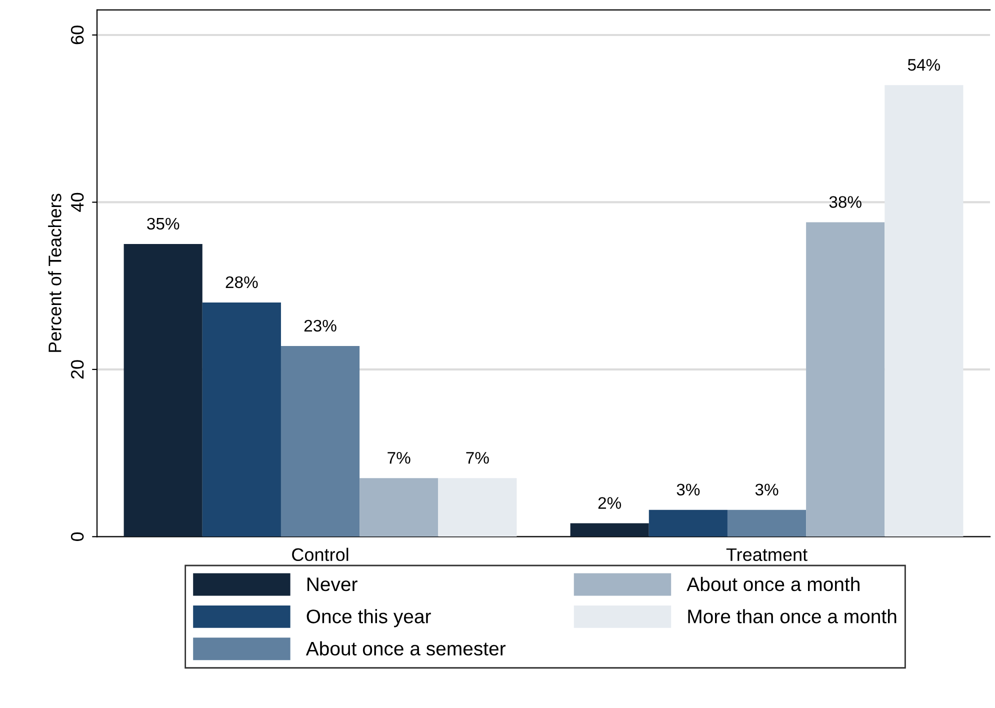 The width and height of the screenshot is (995, 708). I want to click on y-tick-label: 40, so click(77, 202).